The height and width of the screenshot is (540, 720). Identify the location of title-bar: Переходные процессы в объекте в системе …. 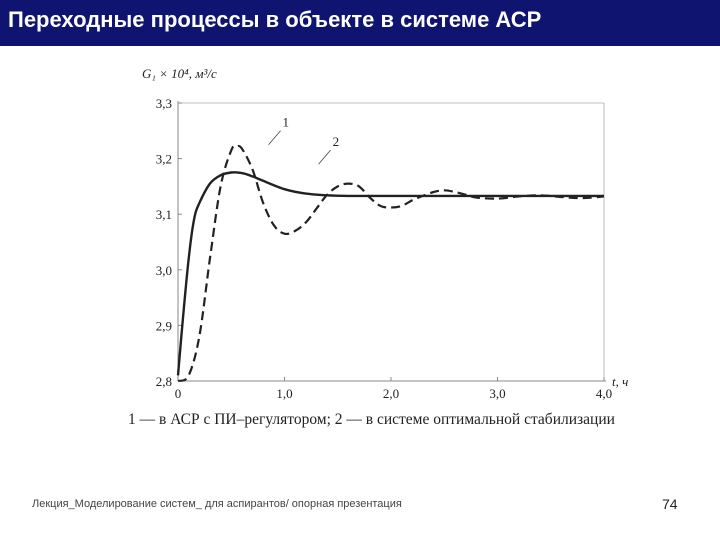
(360, 23).